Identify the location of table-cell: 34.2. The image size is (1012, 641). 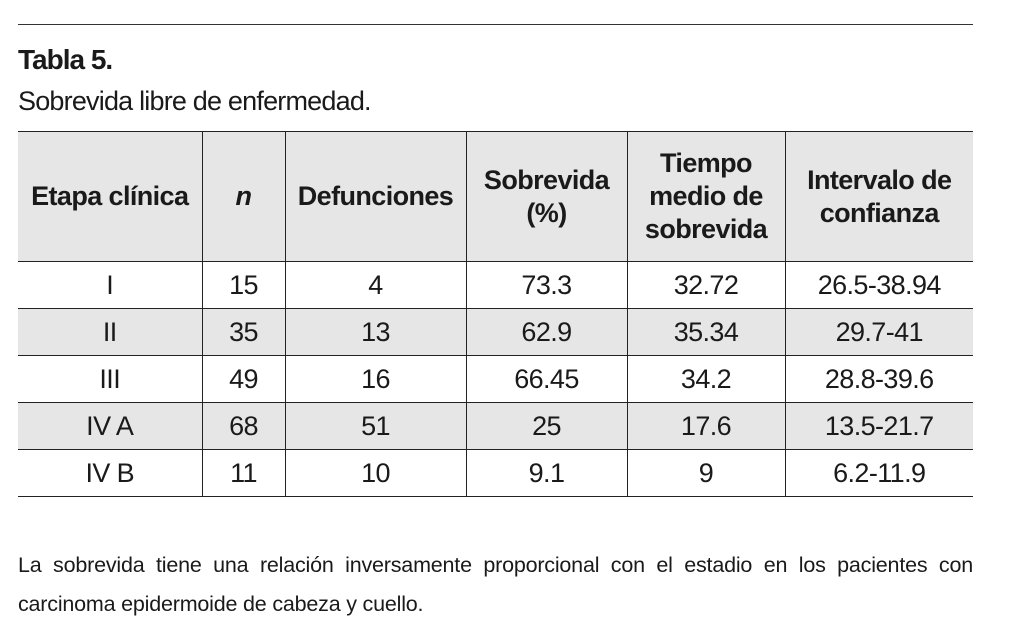
(705, 379).